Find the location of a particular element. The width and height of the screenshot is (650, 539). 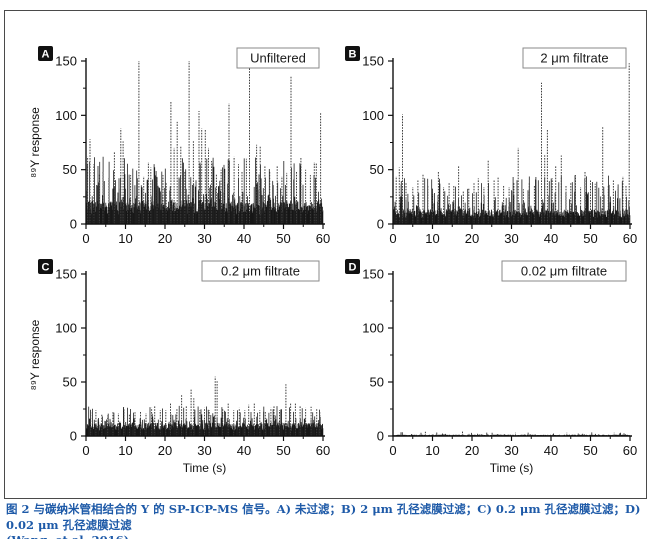

svg-text: 2 μm filtrate is located at coordinates (574, 58).